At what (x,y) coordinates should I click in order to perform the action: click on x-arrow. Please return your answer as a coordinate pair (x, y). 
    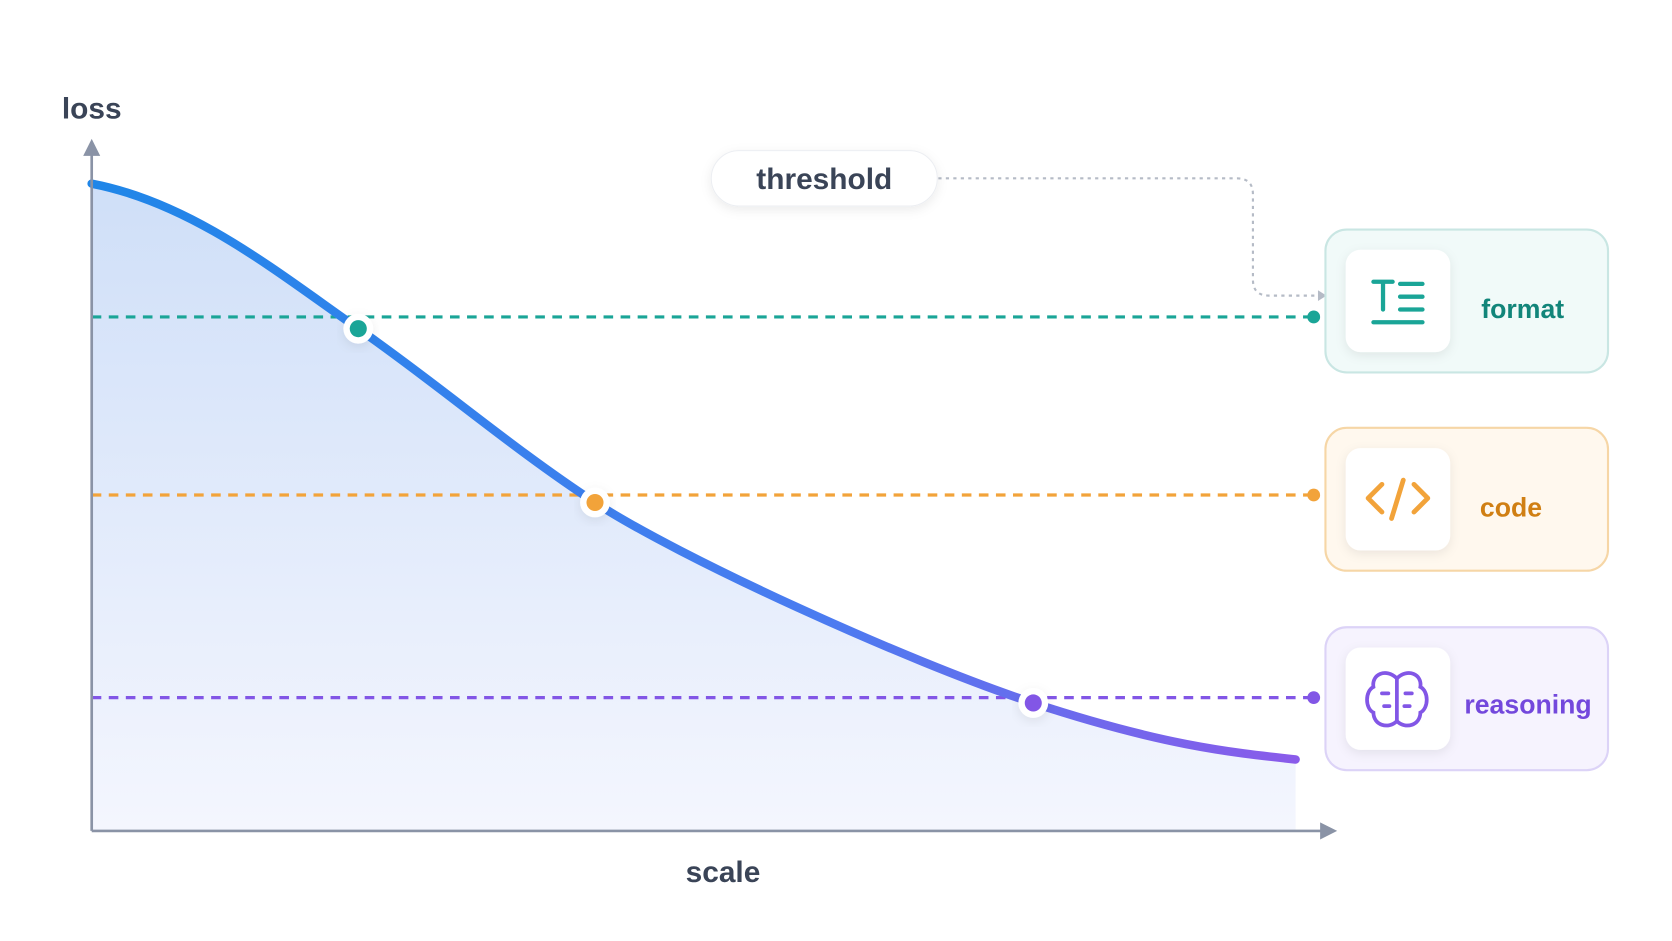
    Looking at the image, I should click on (1329, 831).